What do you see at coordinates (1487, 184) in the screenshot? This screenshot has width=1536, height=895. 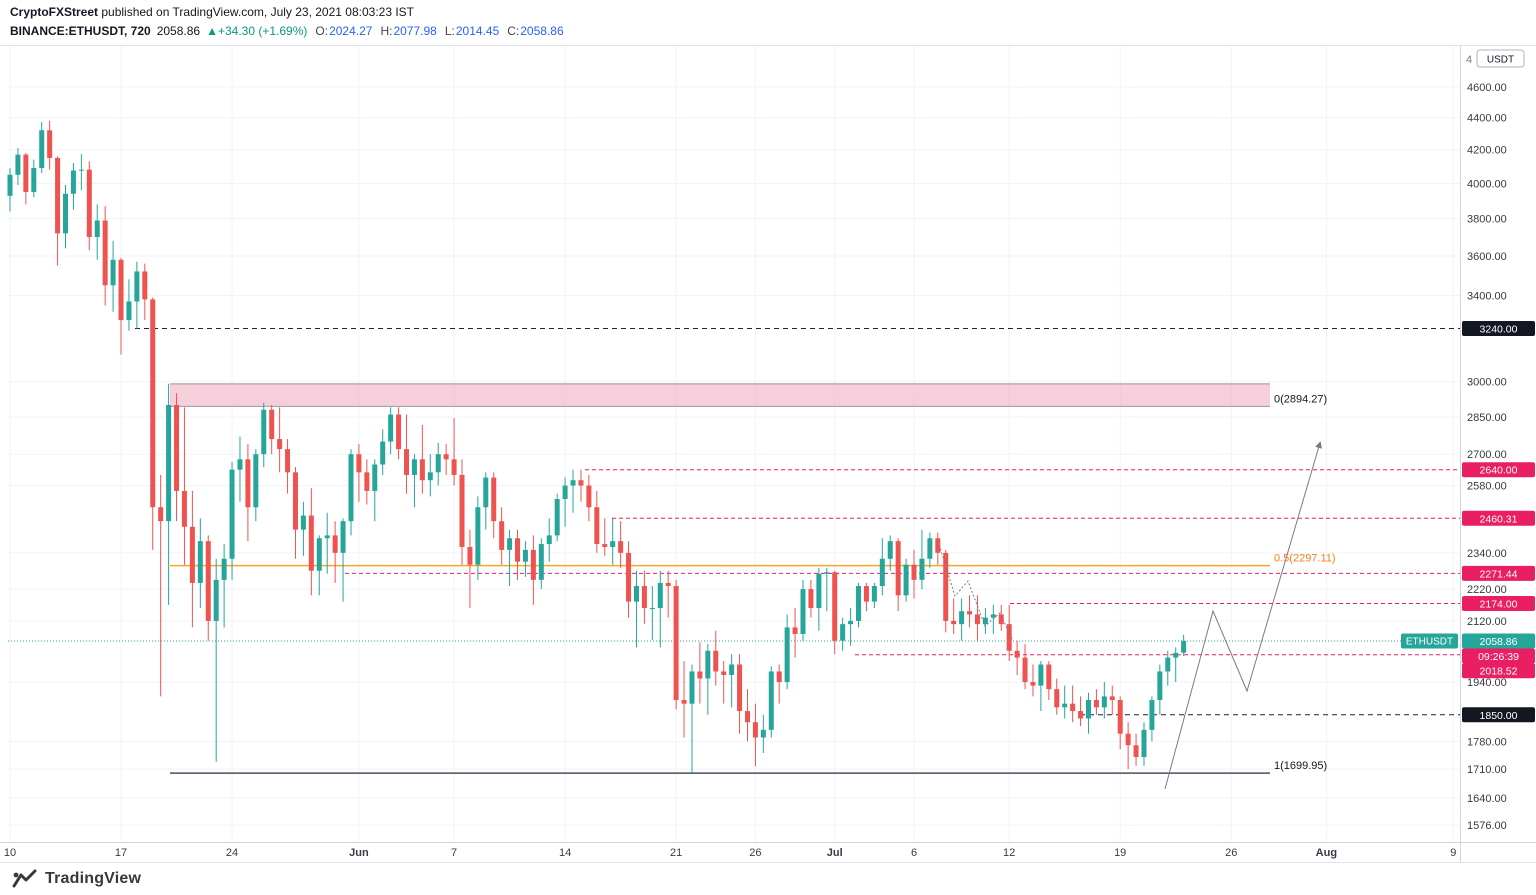 I see `price-tick-label: 4000.00` at bounding box center [1487, 184].